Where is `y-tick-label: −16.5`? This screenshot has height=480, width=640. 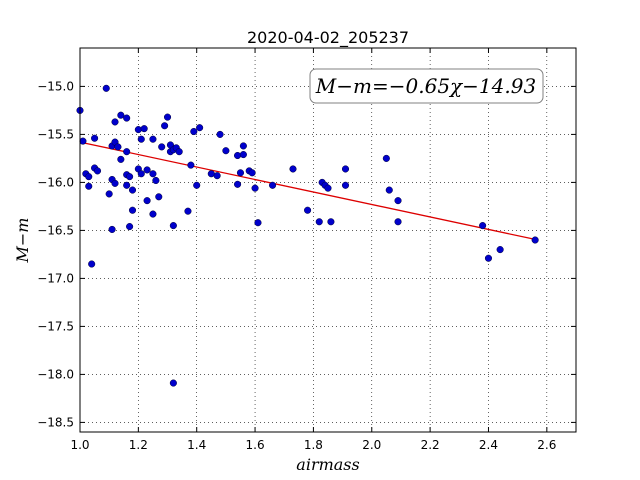 y-tick-label: −16.5 is located at coordinates (55, 230).